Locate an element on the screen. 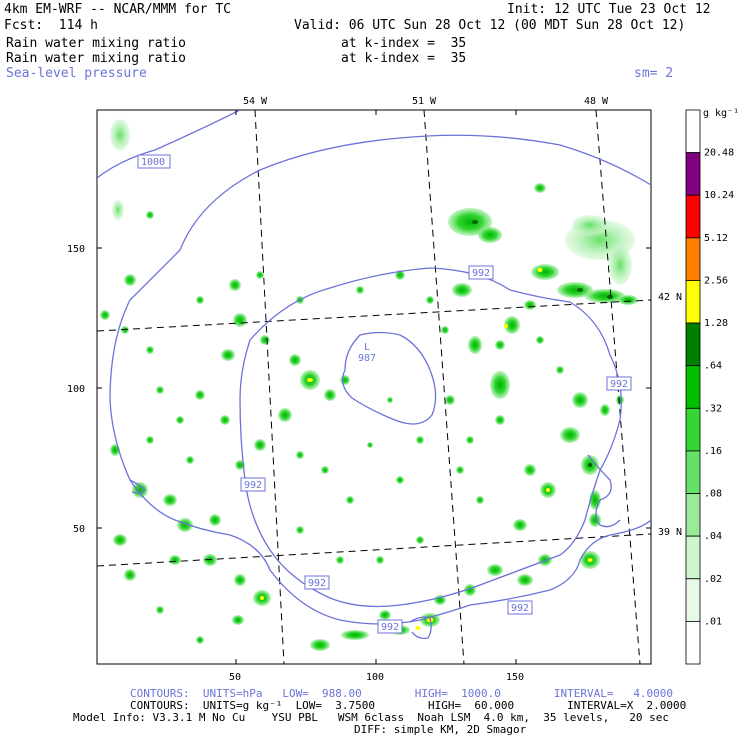  colorbar-level-label: 2.56 is located at coordinates (716, 280).